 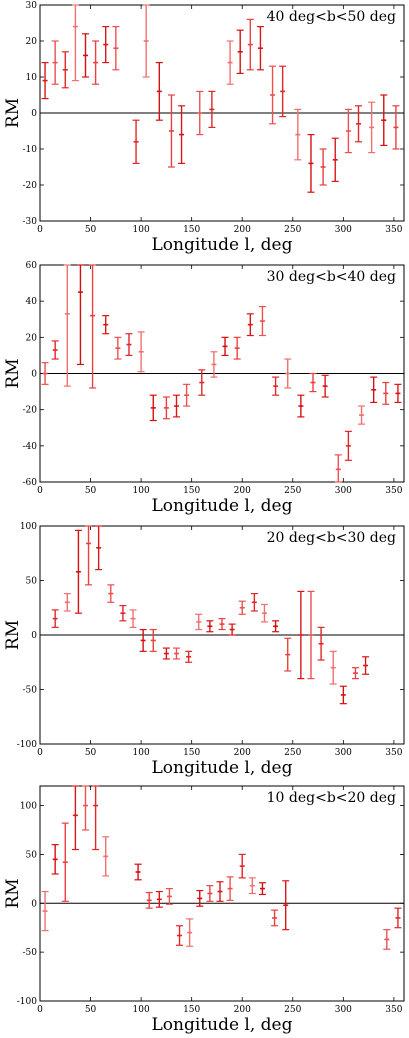 I want to click on y-tick-label: -50, so click(x=30, y=953).